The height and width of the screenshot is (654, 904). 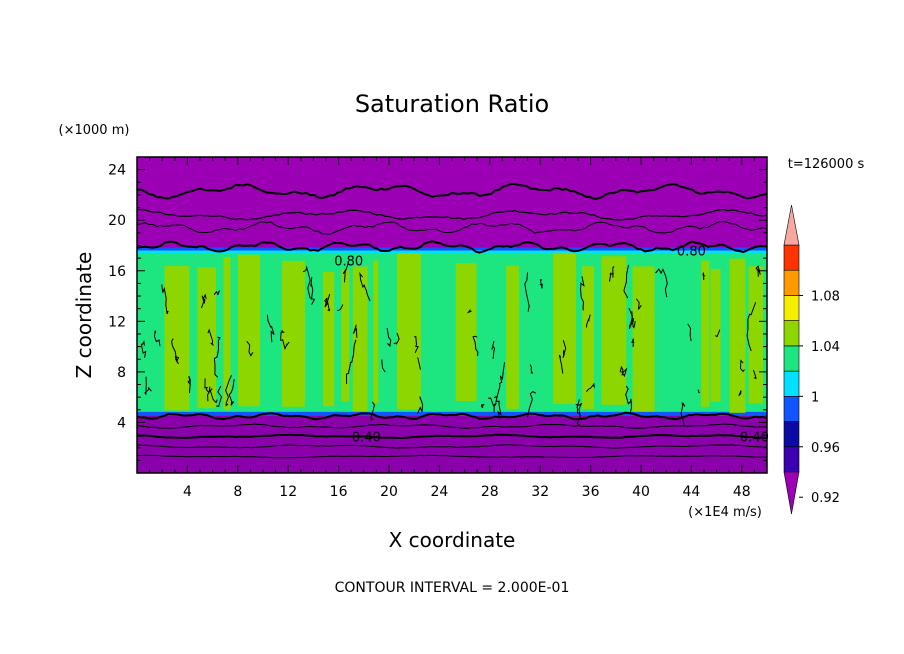 What do you see at coordinates (121, 373) in the screenshot?
I see `y-tick-label: 8` at bounding box center [121, 373].